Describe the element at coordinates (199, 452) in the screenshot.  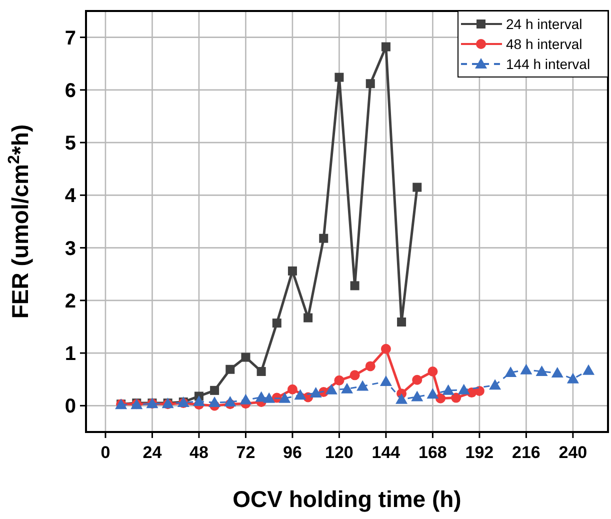
I see `x-tick-label: 48` at that location.